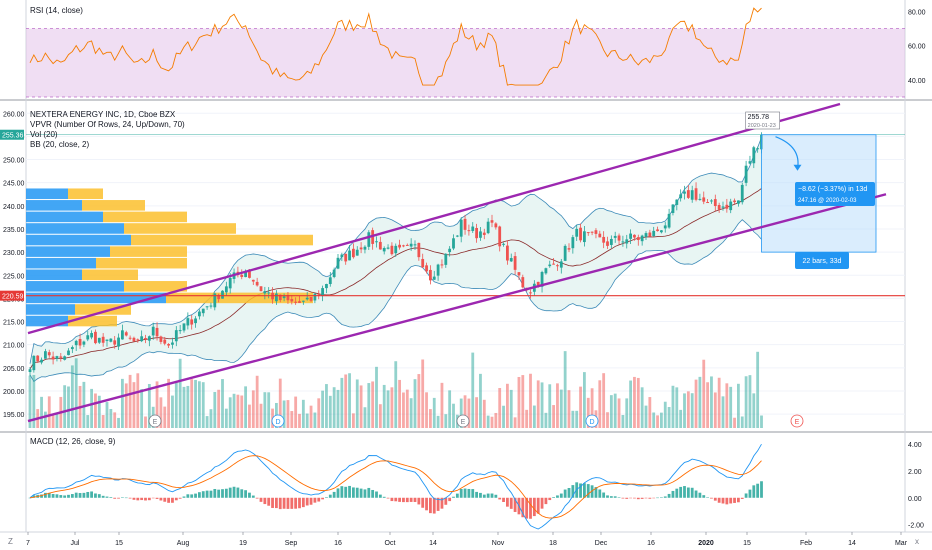 The width and height of the screenshot is (932, 550). I want to click on last-price-tag-label: 255.36, so click(13, 136).